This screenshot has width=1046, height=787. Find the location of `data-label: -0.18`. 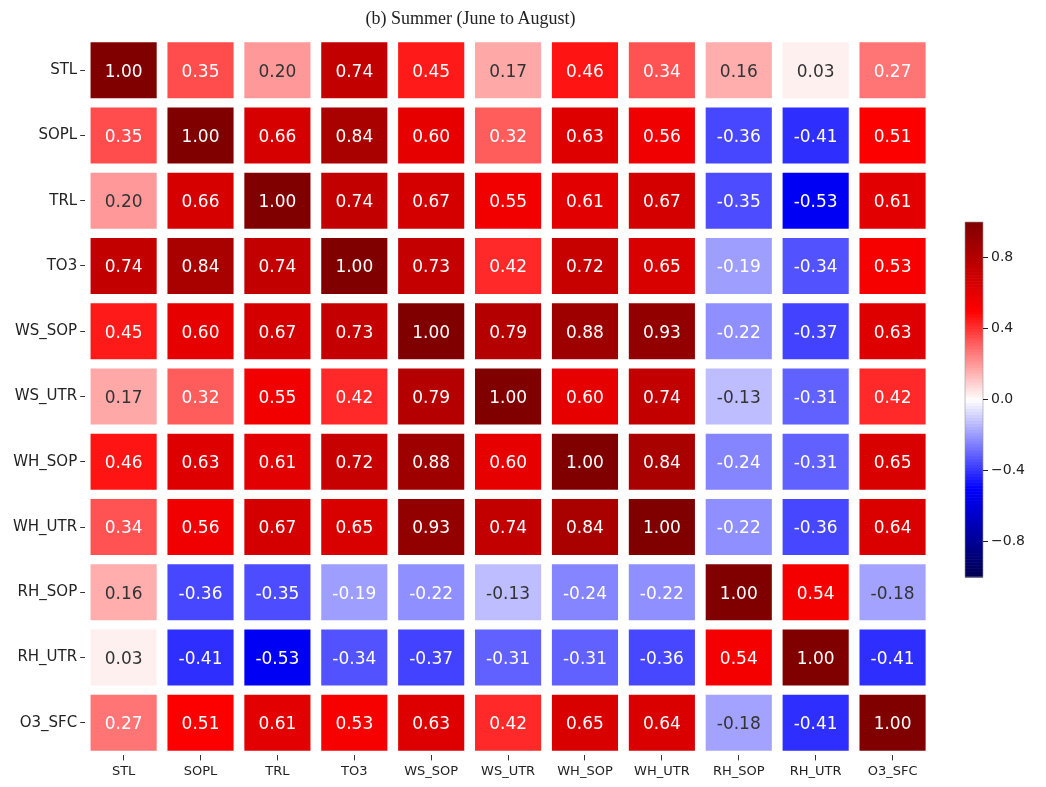

data-label: -0.18 is located at coordinates (892, 592).